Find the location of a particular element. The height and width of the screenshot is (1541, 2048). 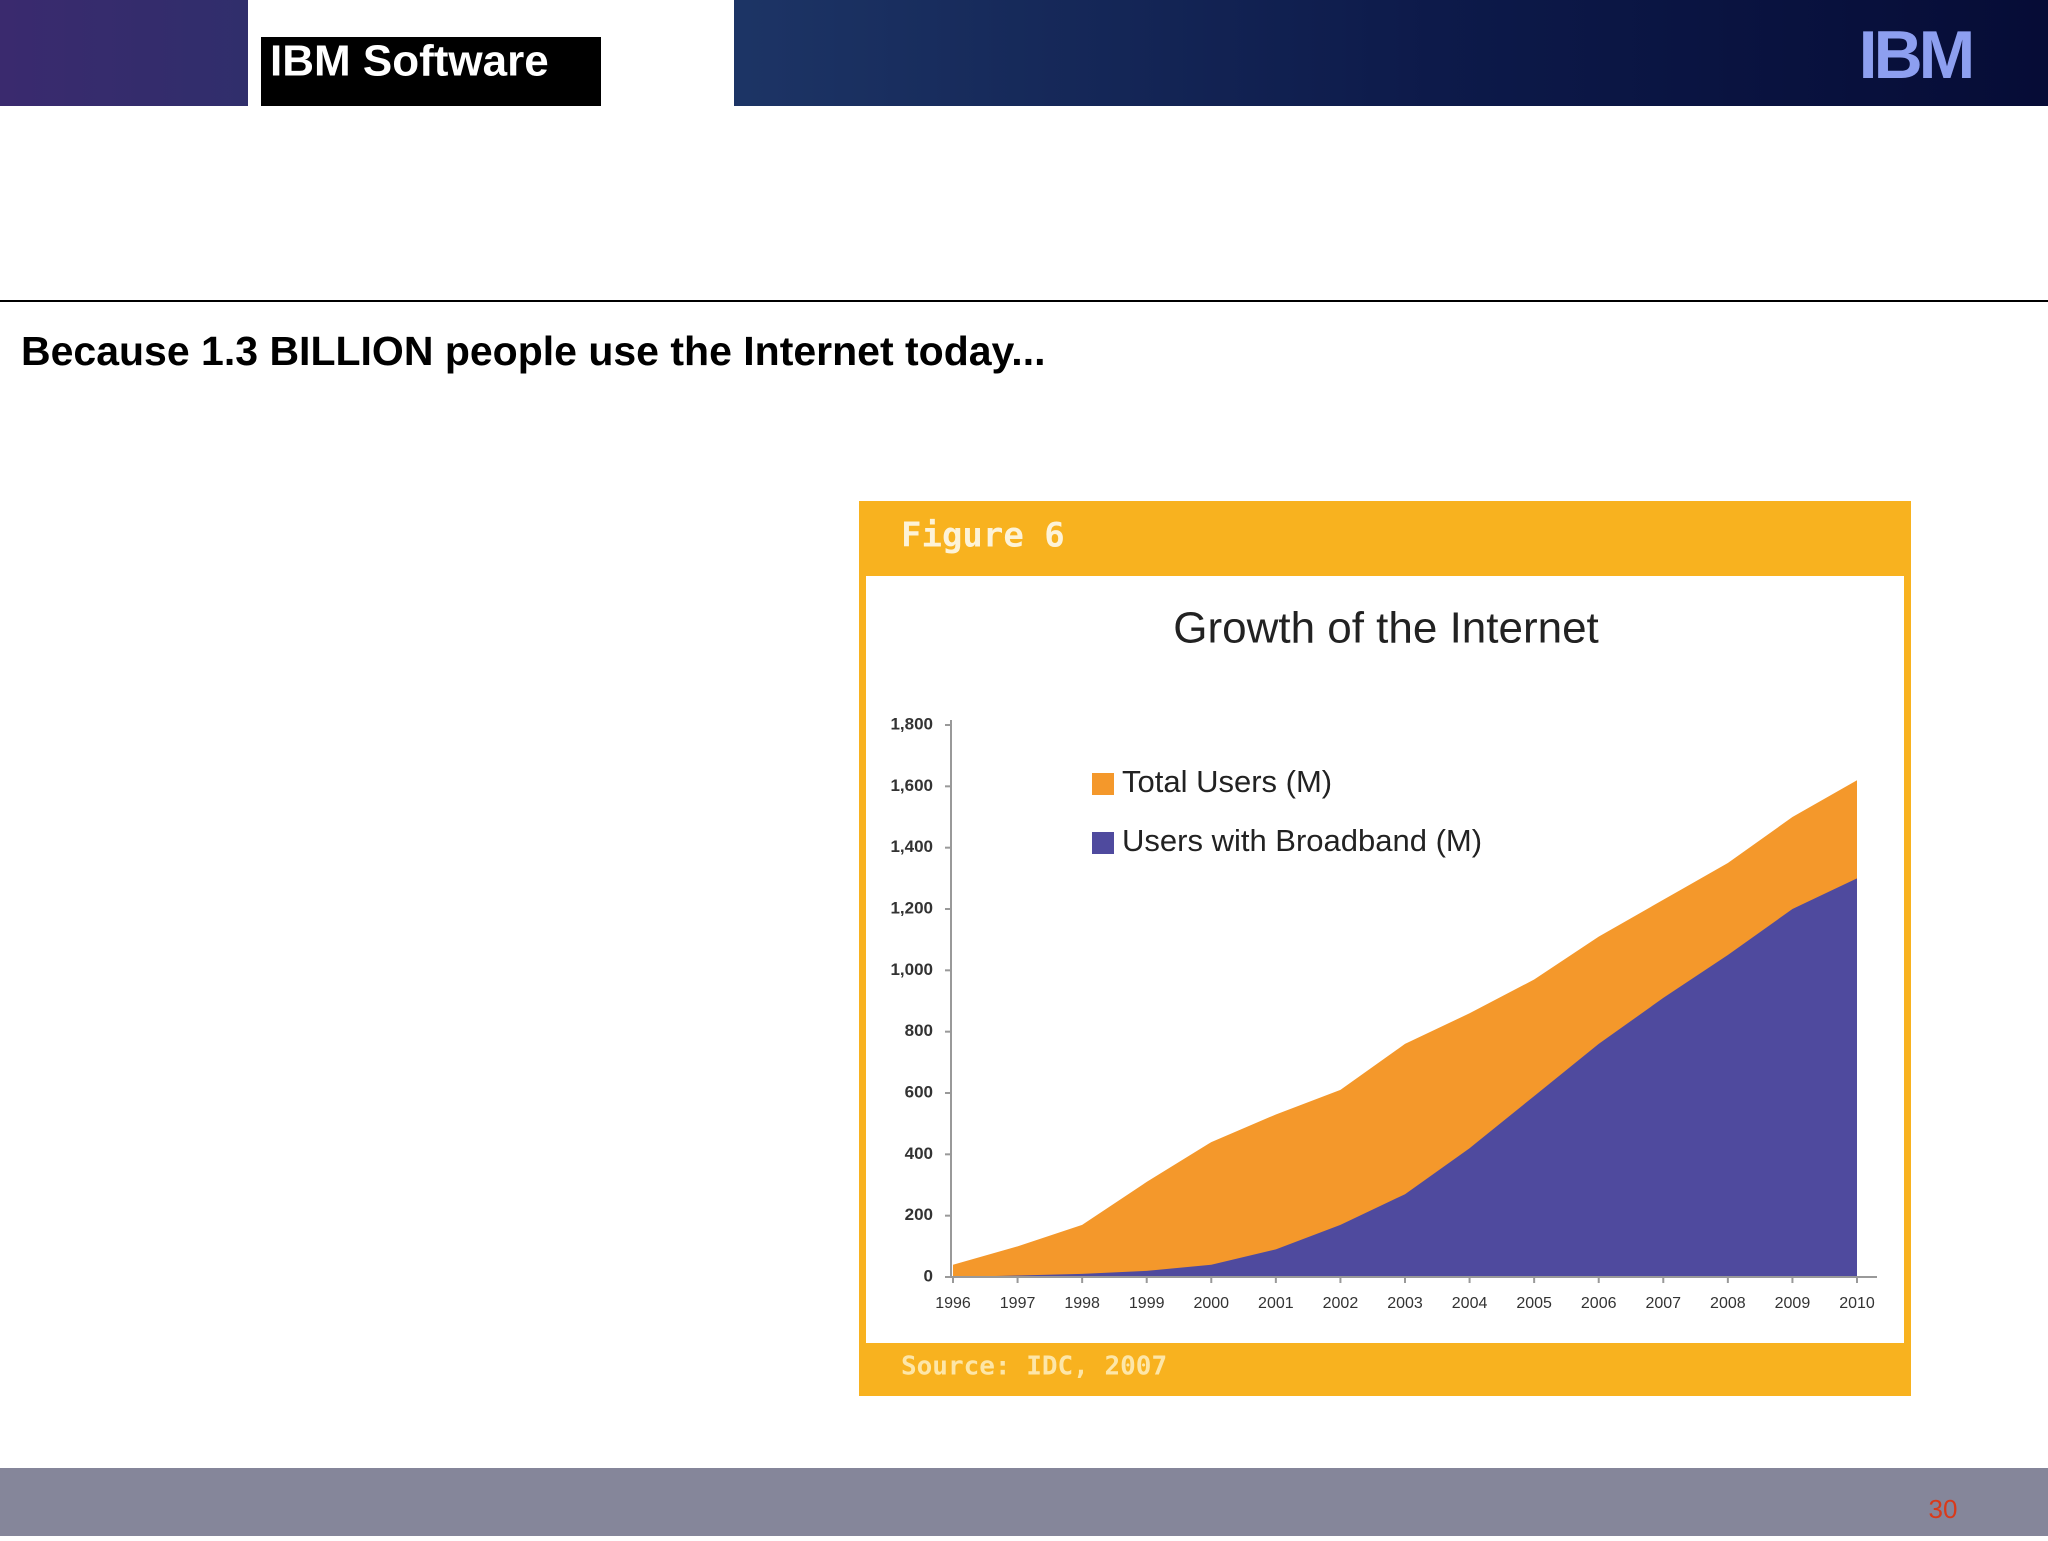

y-tick-label: 1,800 is located at coordinates (911, 723).